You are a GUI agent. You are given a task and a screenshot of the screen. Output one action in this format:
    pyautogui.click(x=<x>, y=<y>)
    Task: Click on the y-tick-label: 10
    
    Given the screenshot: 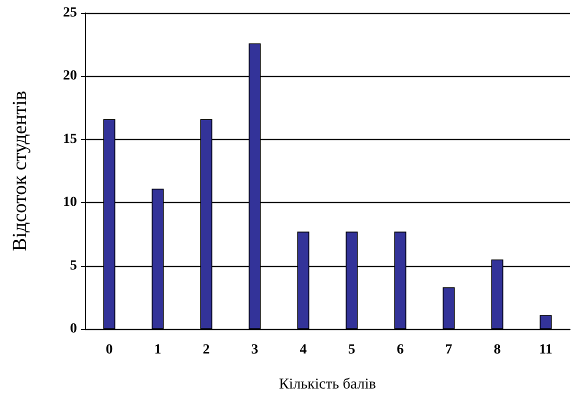 What is the action you would take?
    pyautogui.click(x=70, y=202)
    